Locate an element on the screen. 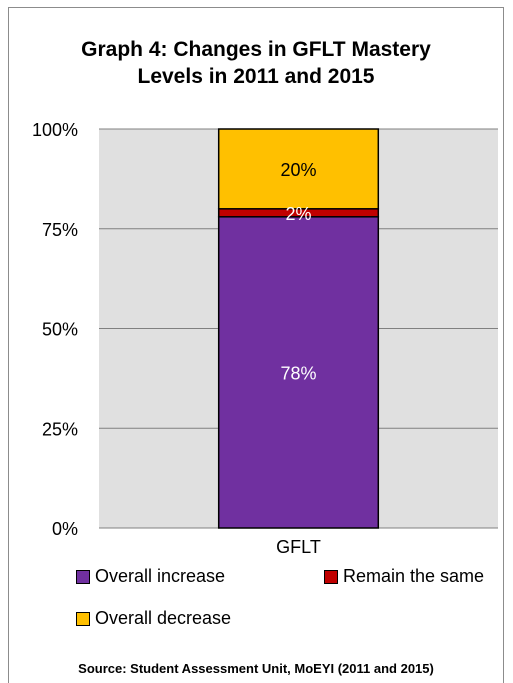  legend-item: Overall decrease is located at coordinates (153, 618).